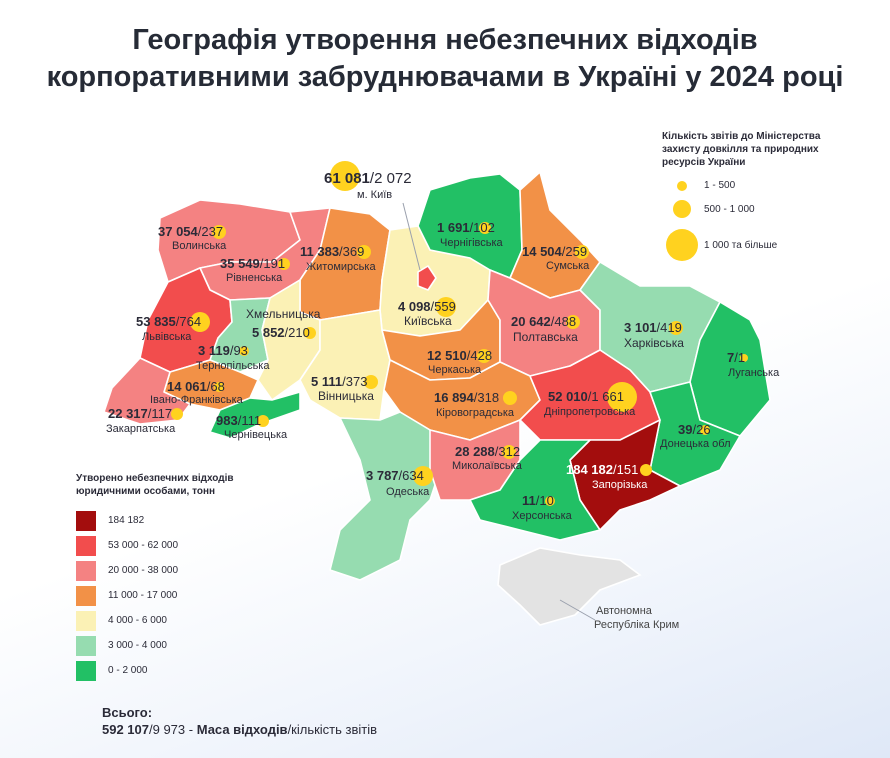 The image size is (890, 758). I want to click on region-crimea, so click(569, 586).